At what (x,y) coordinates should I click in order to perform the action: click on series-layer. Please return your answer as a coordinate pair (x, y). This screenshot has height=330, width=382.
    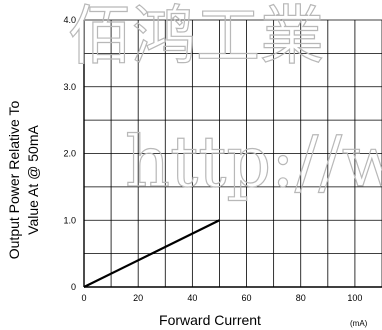
    Looking at the image, I should click on (151, 253).